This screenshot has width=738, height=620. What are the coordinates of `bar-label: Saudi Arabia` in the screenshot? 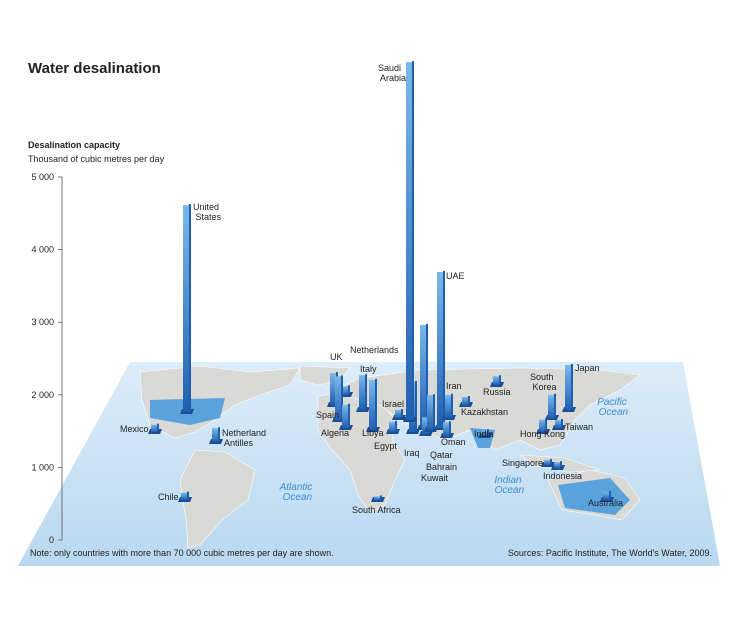 It's located at (392, 73).